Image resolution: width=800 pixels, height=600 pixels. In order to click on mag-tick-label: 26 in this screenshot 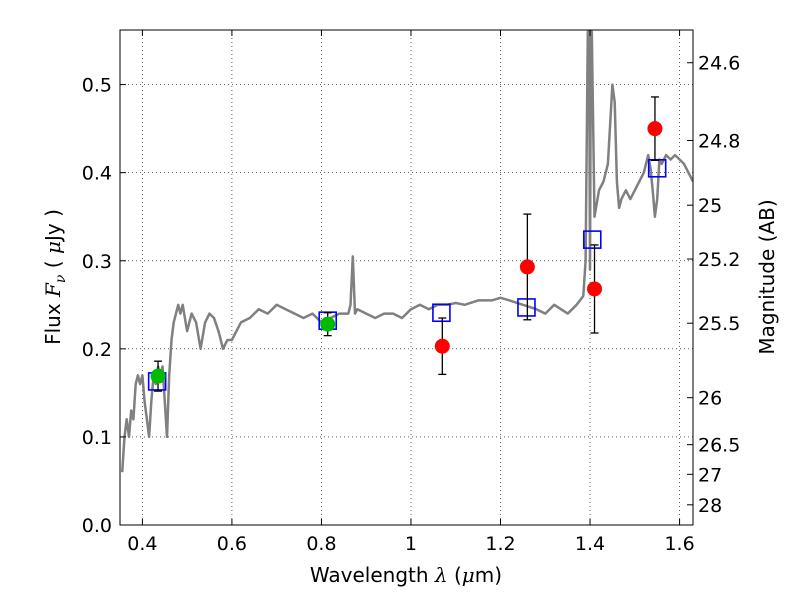, I will do `click(710, 399)`.